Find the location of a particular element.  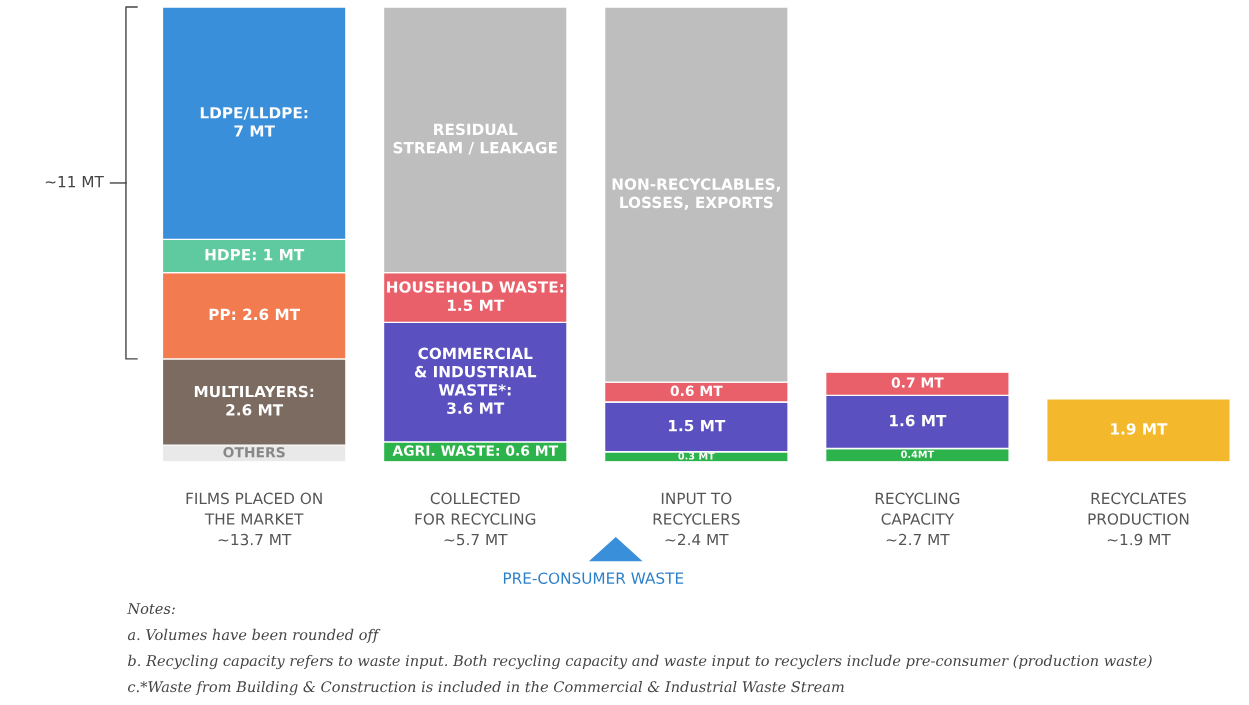

data-label: 1.5 MT is located at coordinates (697, 426).